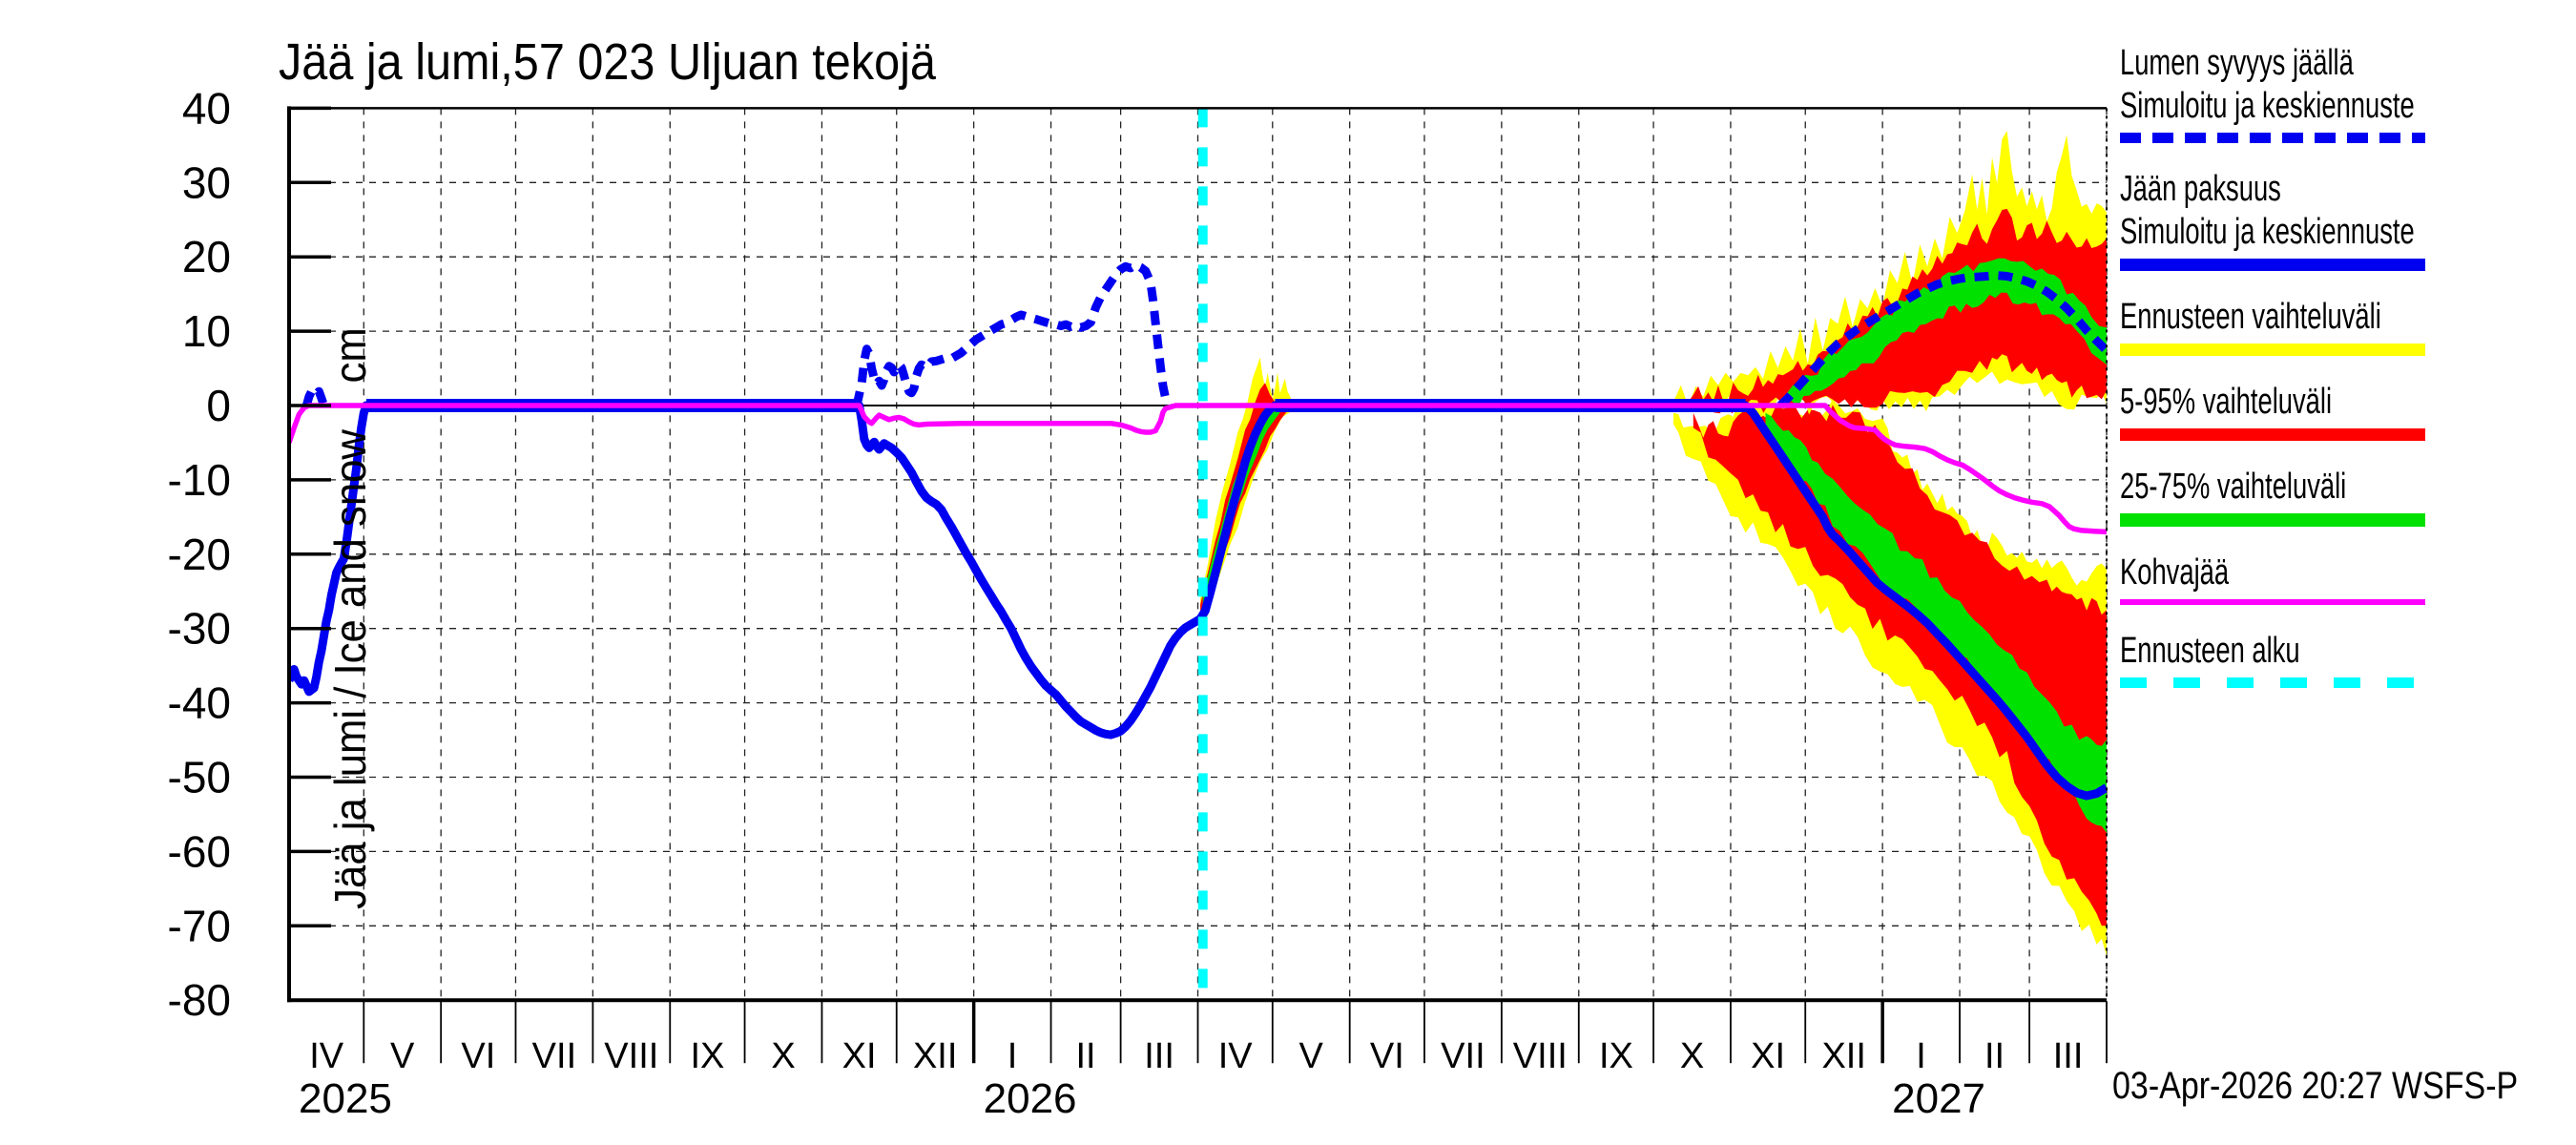 The image size is (2576, 1145). I want to click on y-tick-label: 20, so click(206, 256).